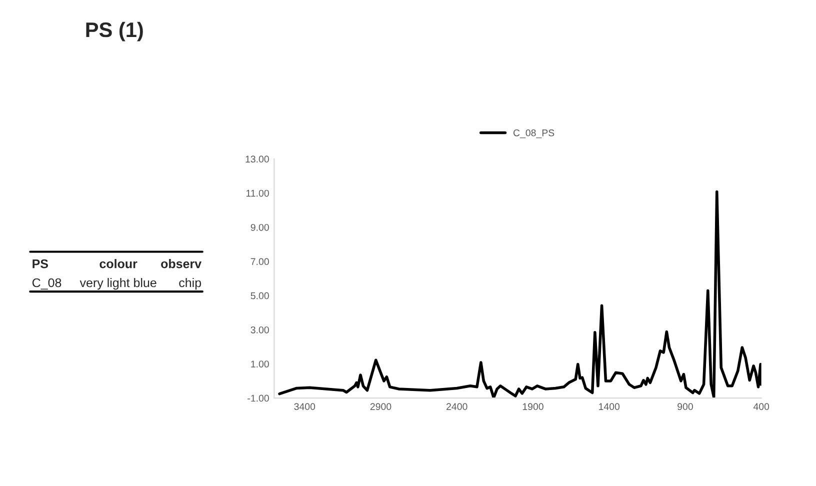 The height and width of the screenshot is (486, 816). Describe the element at coordinates (257, 159) in the screenshot. I see `y-tick-label: 13.00` at that location.